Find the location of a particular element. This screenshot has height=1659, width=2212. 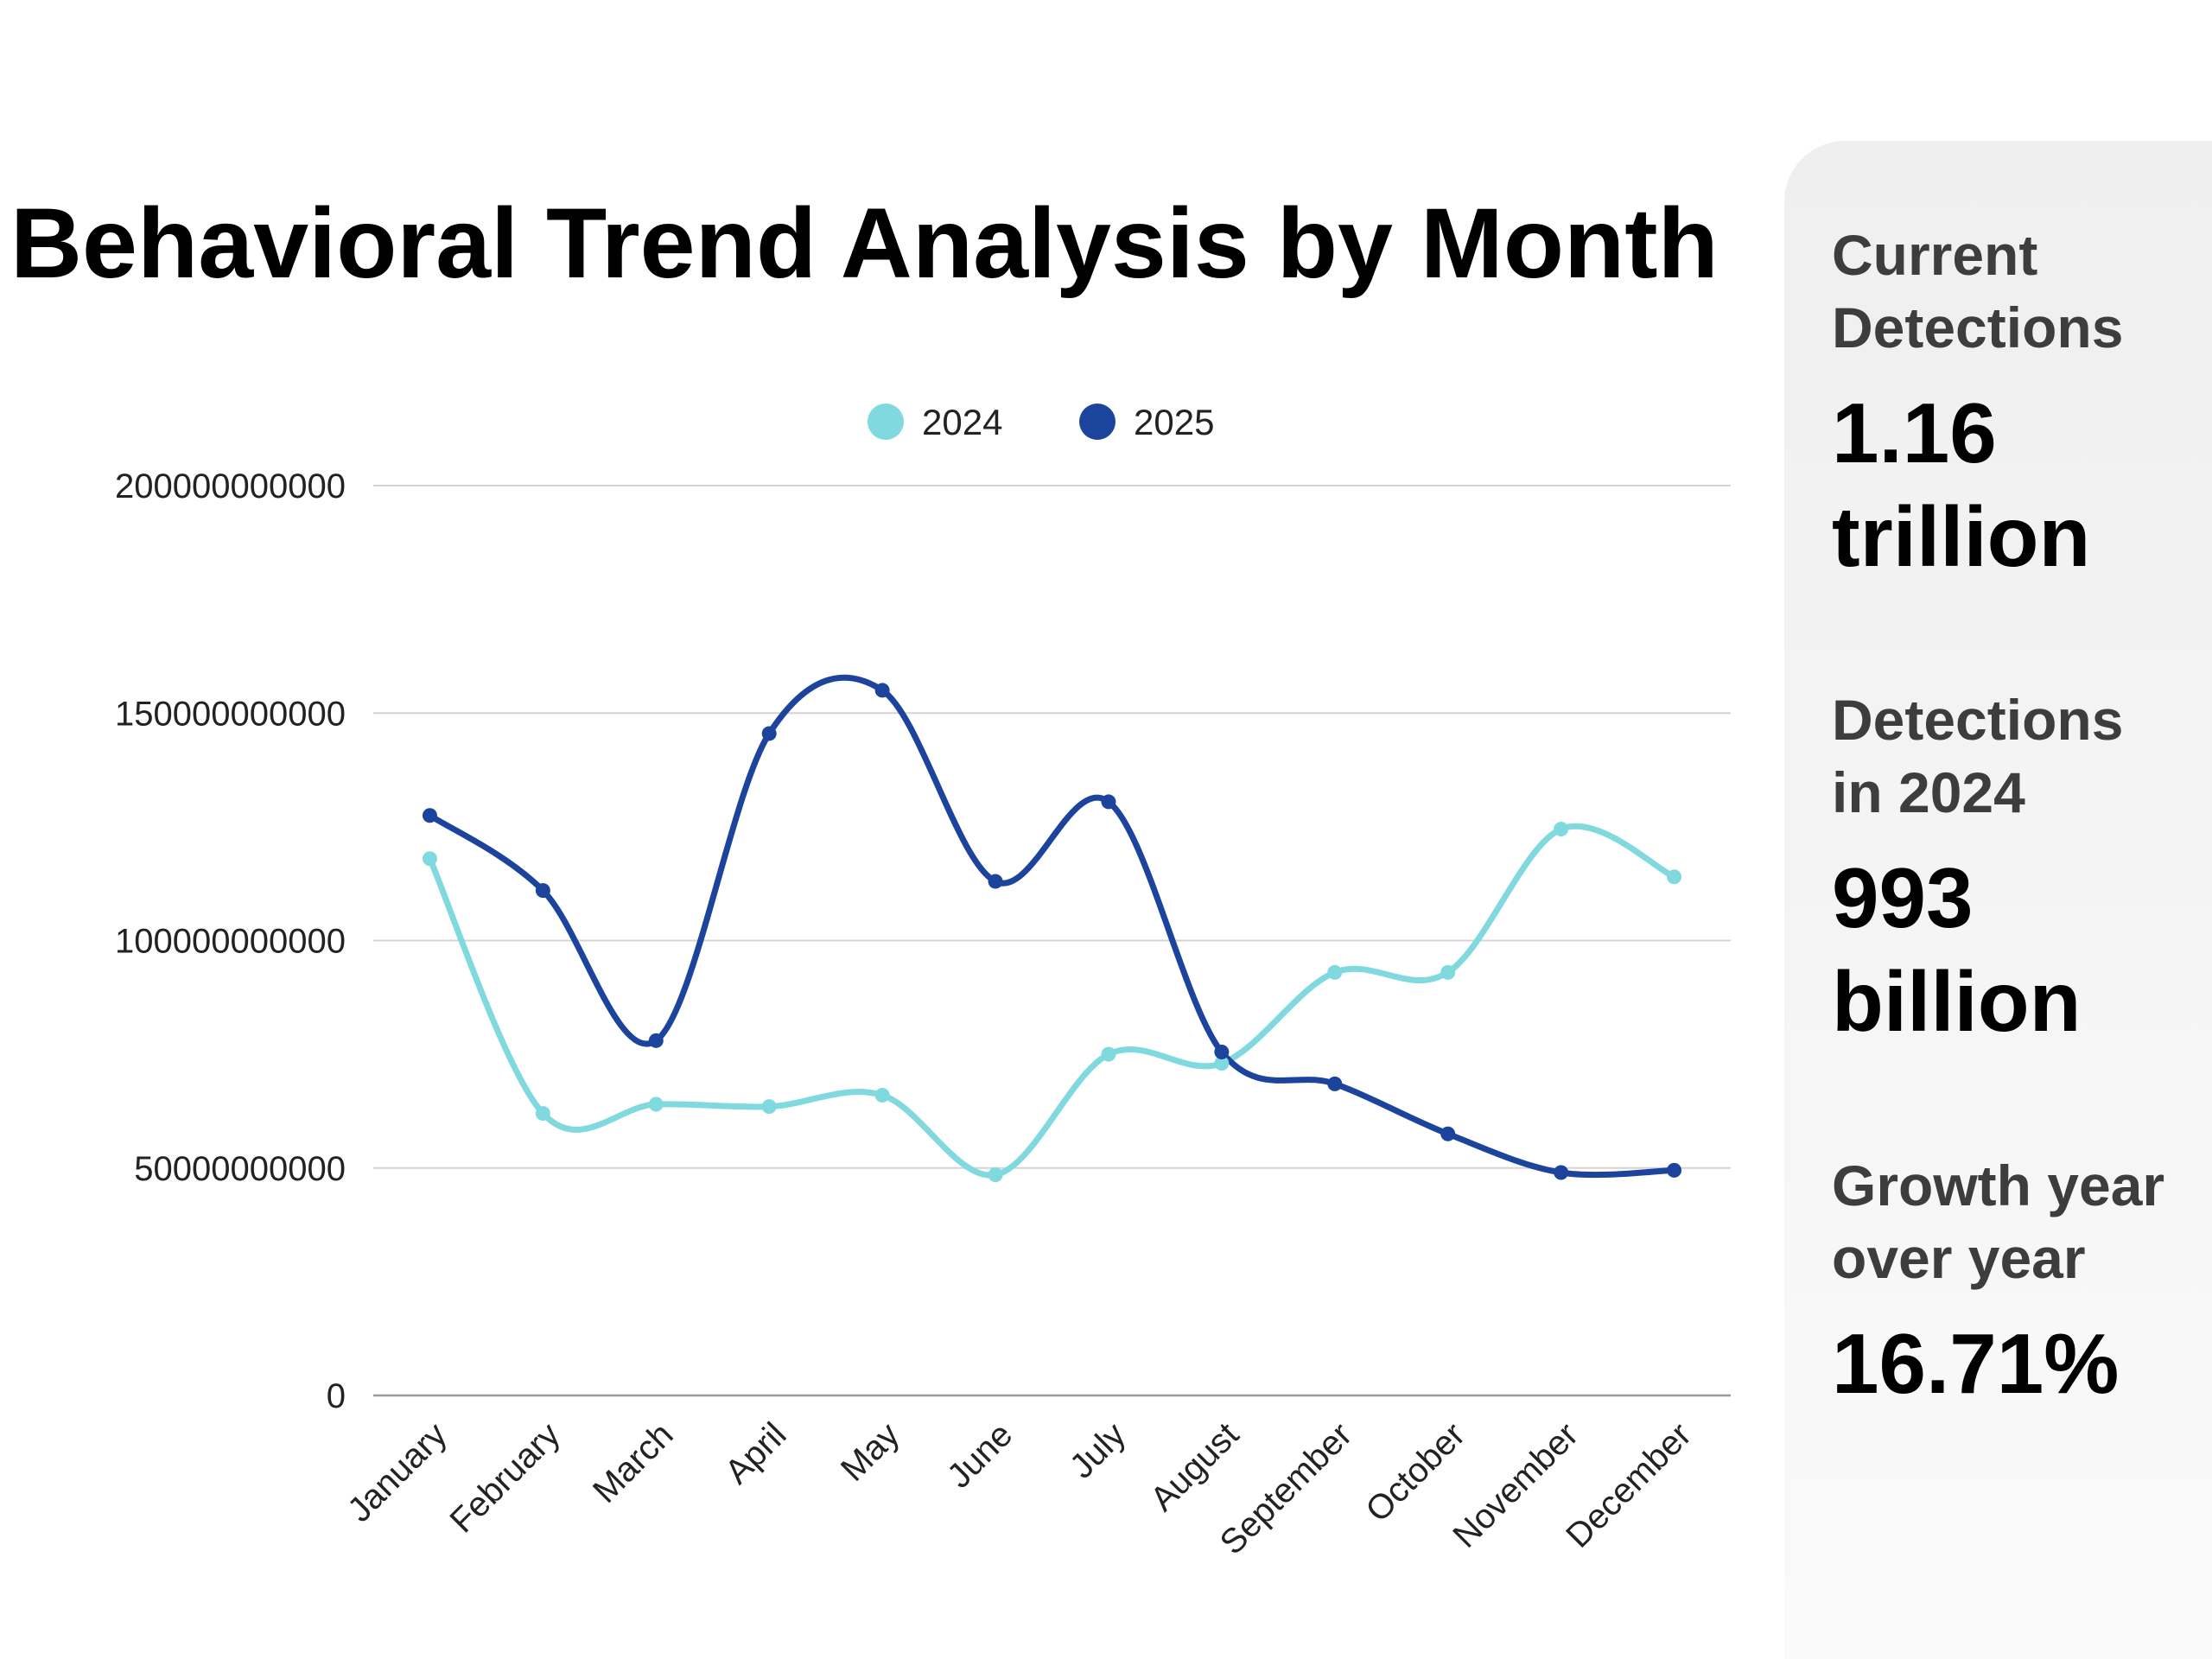

stat-detections-2024: Detections in 2024 993 billion is located at coordinates (2022, 868).